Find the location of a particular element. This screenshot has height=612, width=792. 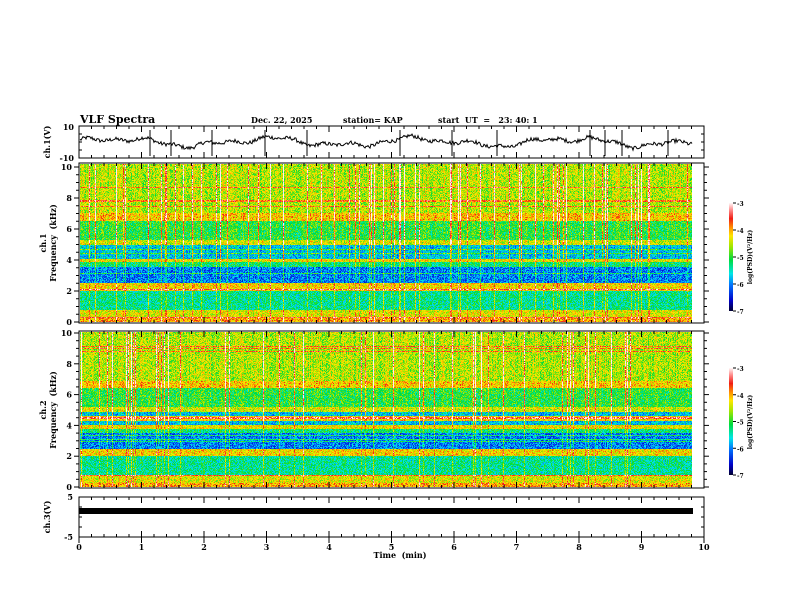

x-tick-label-5: 5 is located at coordinates (392, 547).